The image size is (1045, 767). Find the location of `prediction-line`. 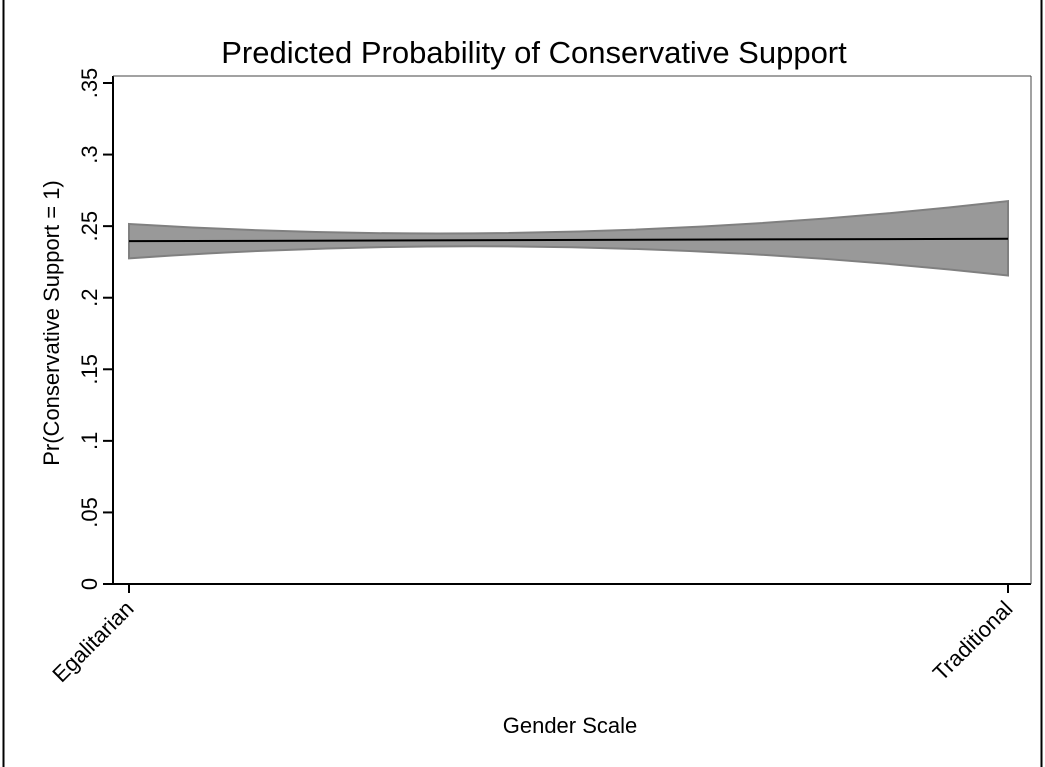

prediction-line is located at coordinates (568, 240).